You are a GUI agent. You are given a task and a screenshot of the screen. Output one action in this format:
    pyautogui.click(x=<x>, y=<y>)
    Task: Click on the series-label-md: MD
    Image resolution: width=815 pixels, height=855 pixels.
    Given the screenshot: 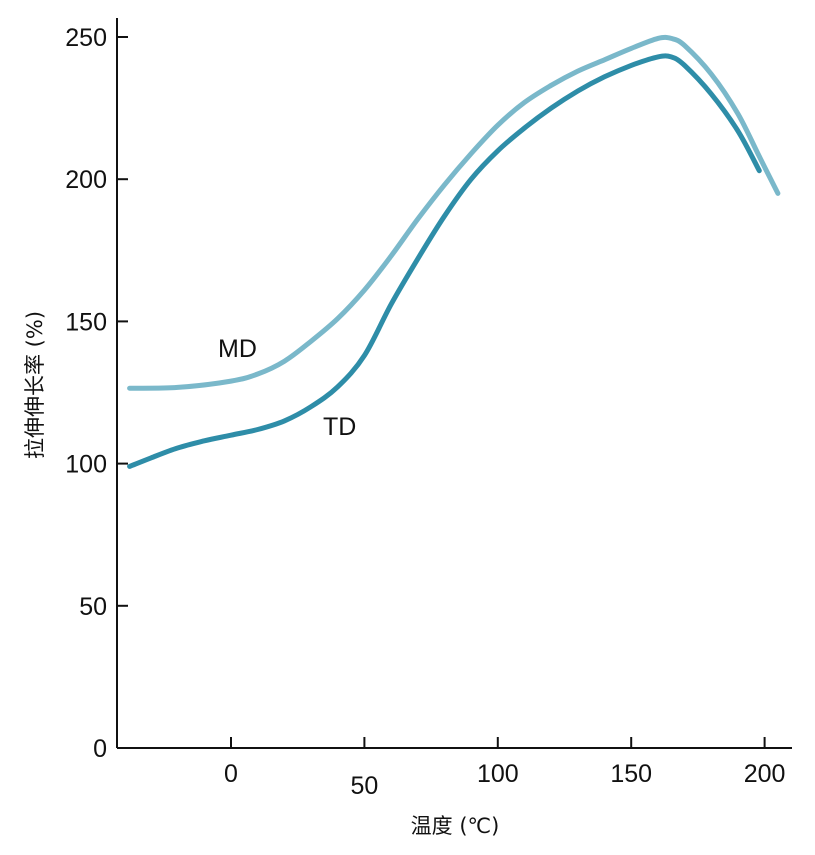 What is the action you would take?
    pyautogui.click(x=237, y=349)
    